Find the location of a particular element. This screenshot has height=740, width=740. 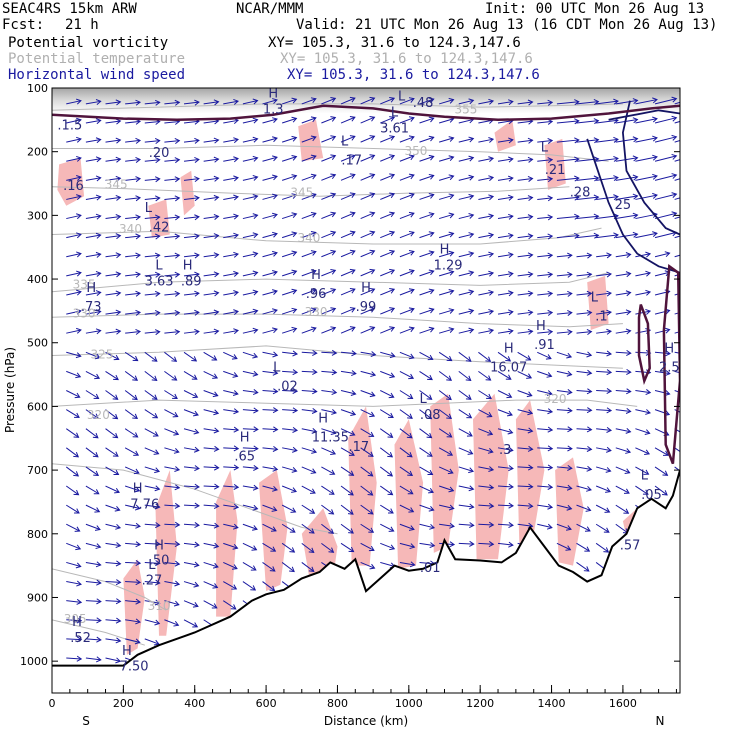

hl-label: .05 is located at coordinates (651, 495).